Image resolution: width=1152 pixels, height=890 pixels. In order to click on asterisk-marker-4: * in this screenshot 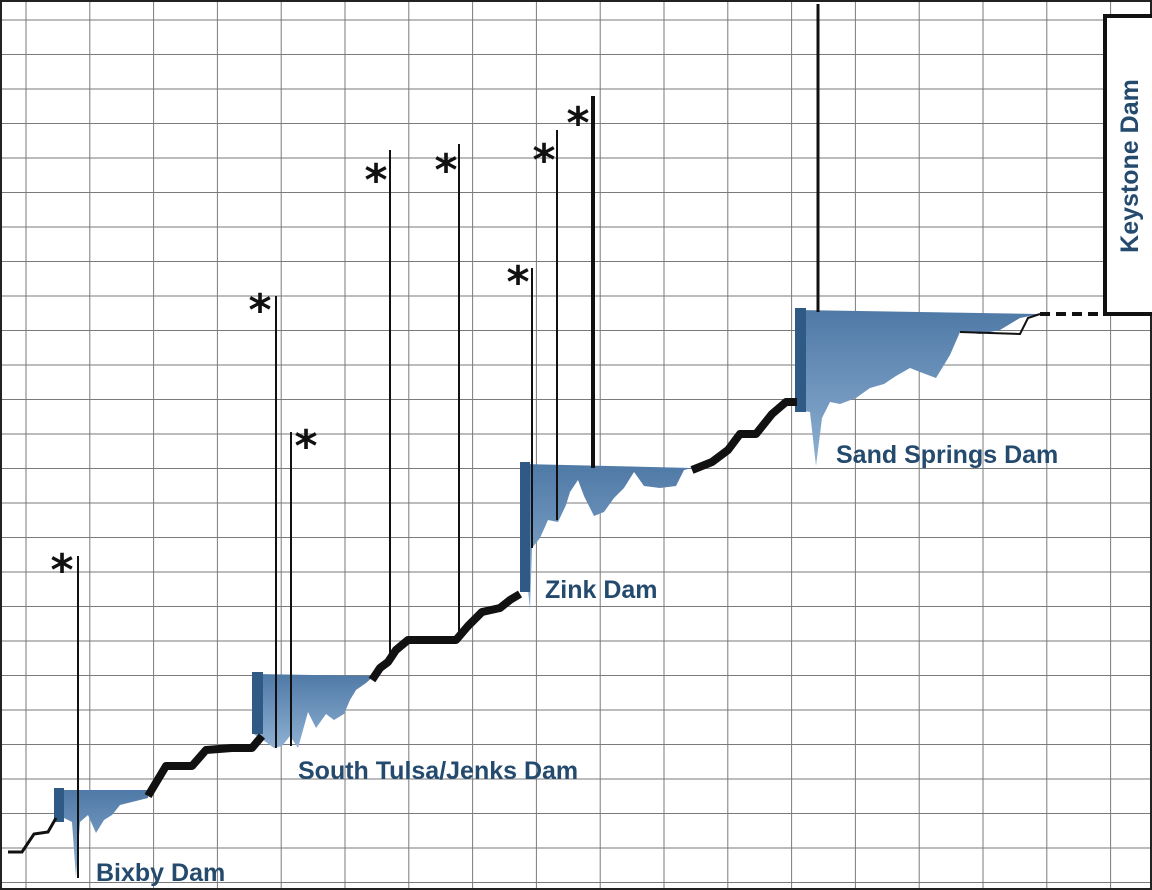, I will do `click(375, 180)`.